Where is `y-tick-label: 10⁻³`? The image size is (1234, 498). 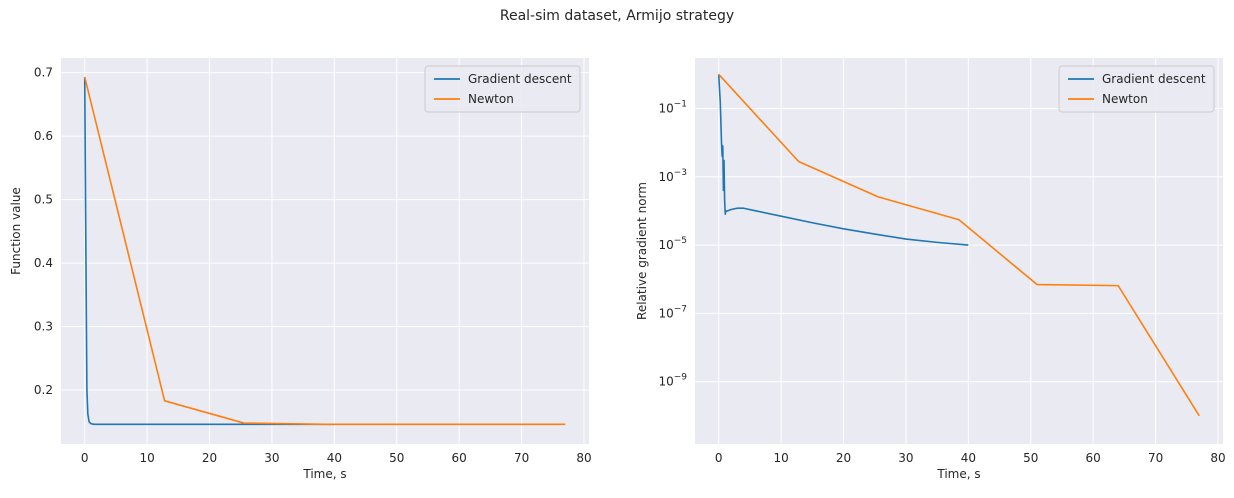
y-tick-label: 10⁻³ is located at coordinates (672, 176).